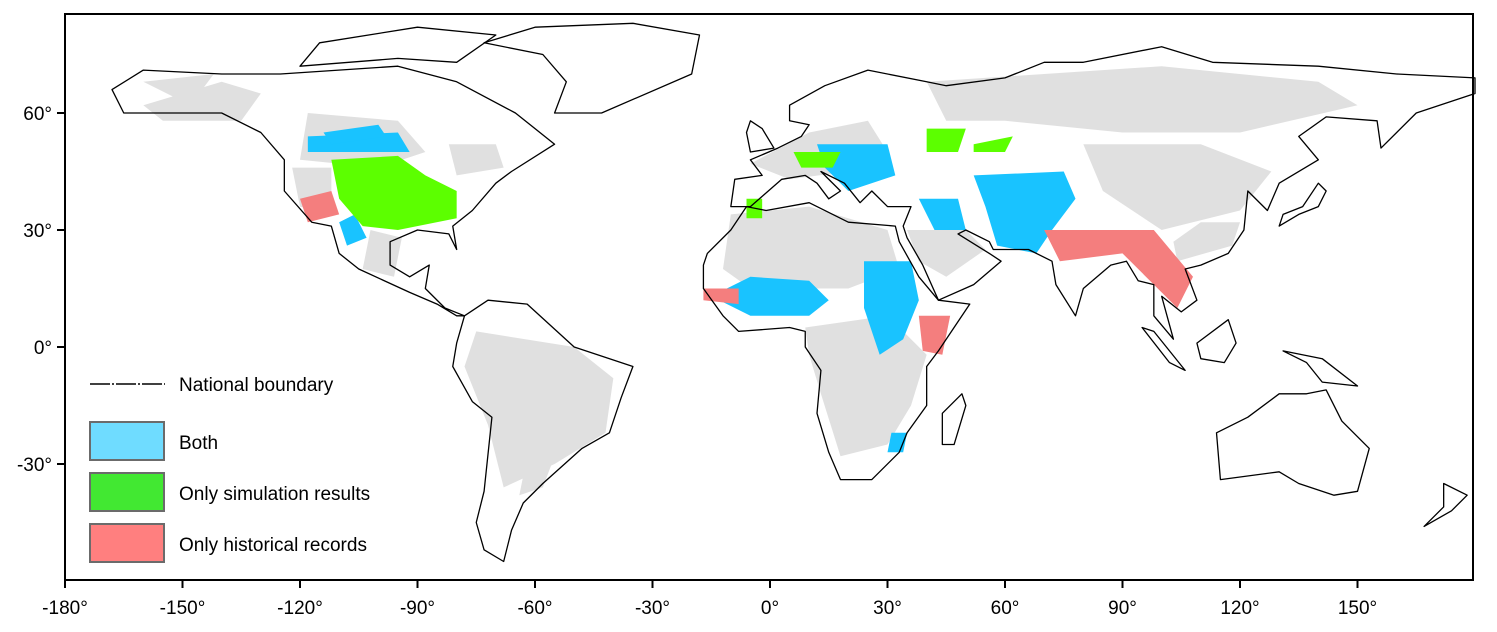 The height and width of the screenshot is (632, 1497). Describe the element at coordinates (1320, 368) in the screenshot. I see `coastline-new-guinea` at that location.